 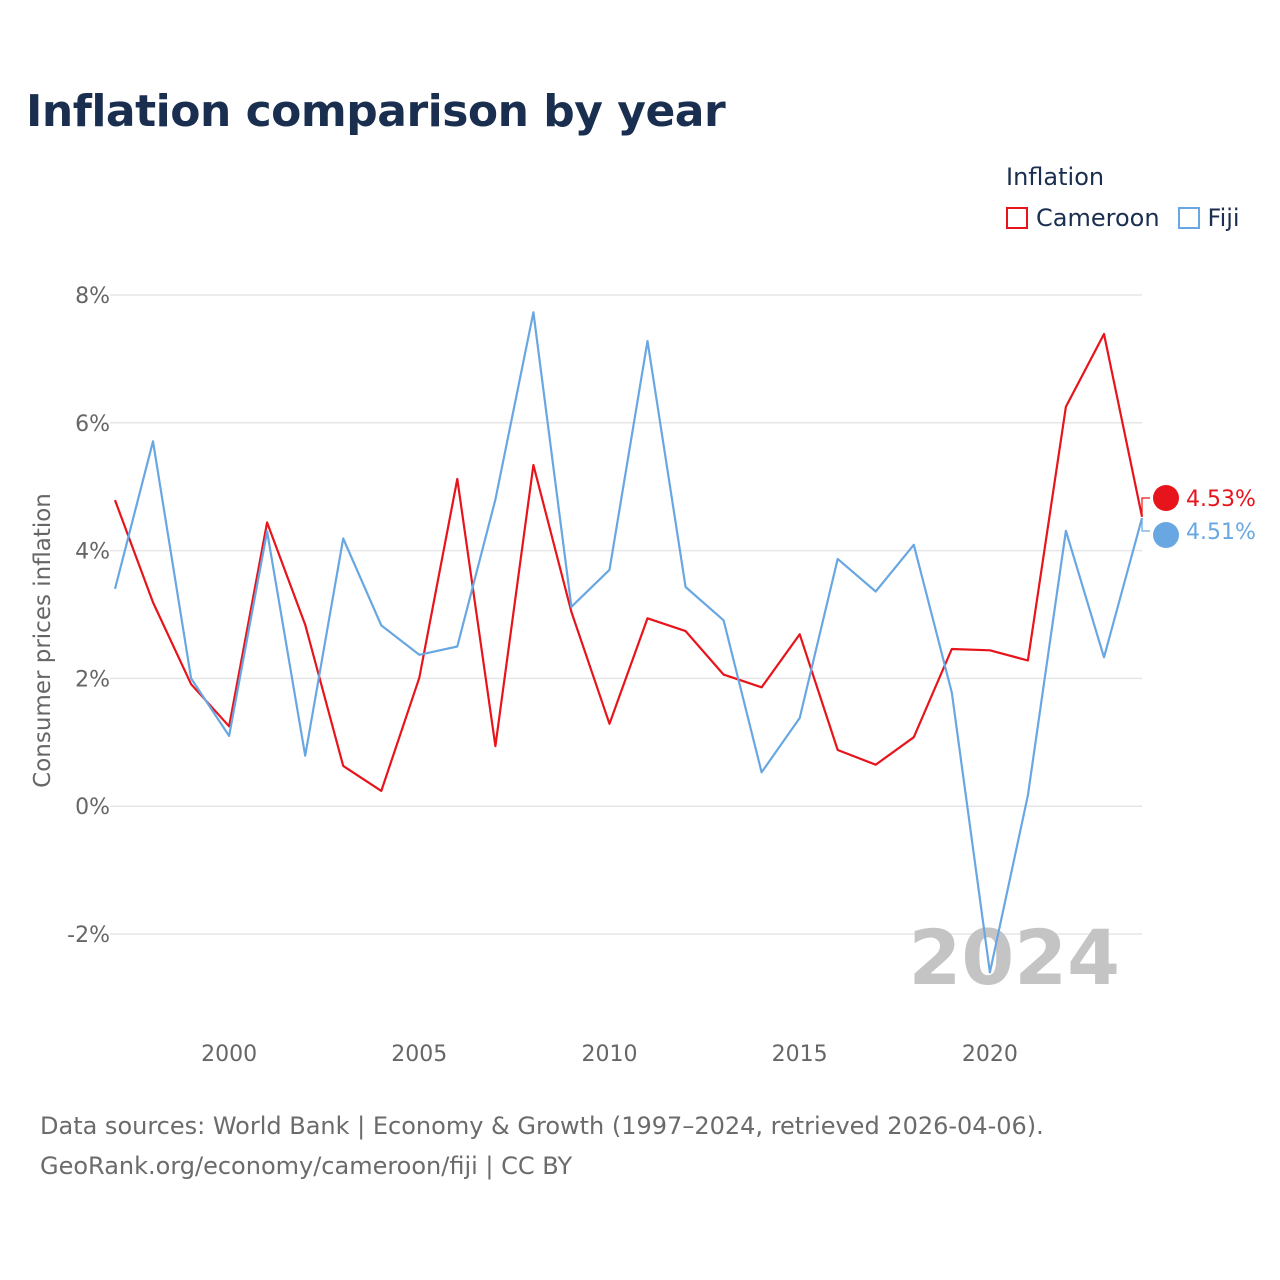 I want to click on y-tick-label: 4%, so click(x=92, y=552).